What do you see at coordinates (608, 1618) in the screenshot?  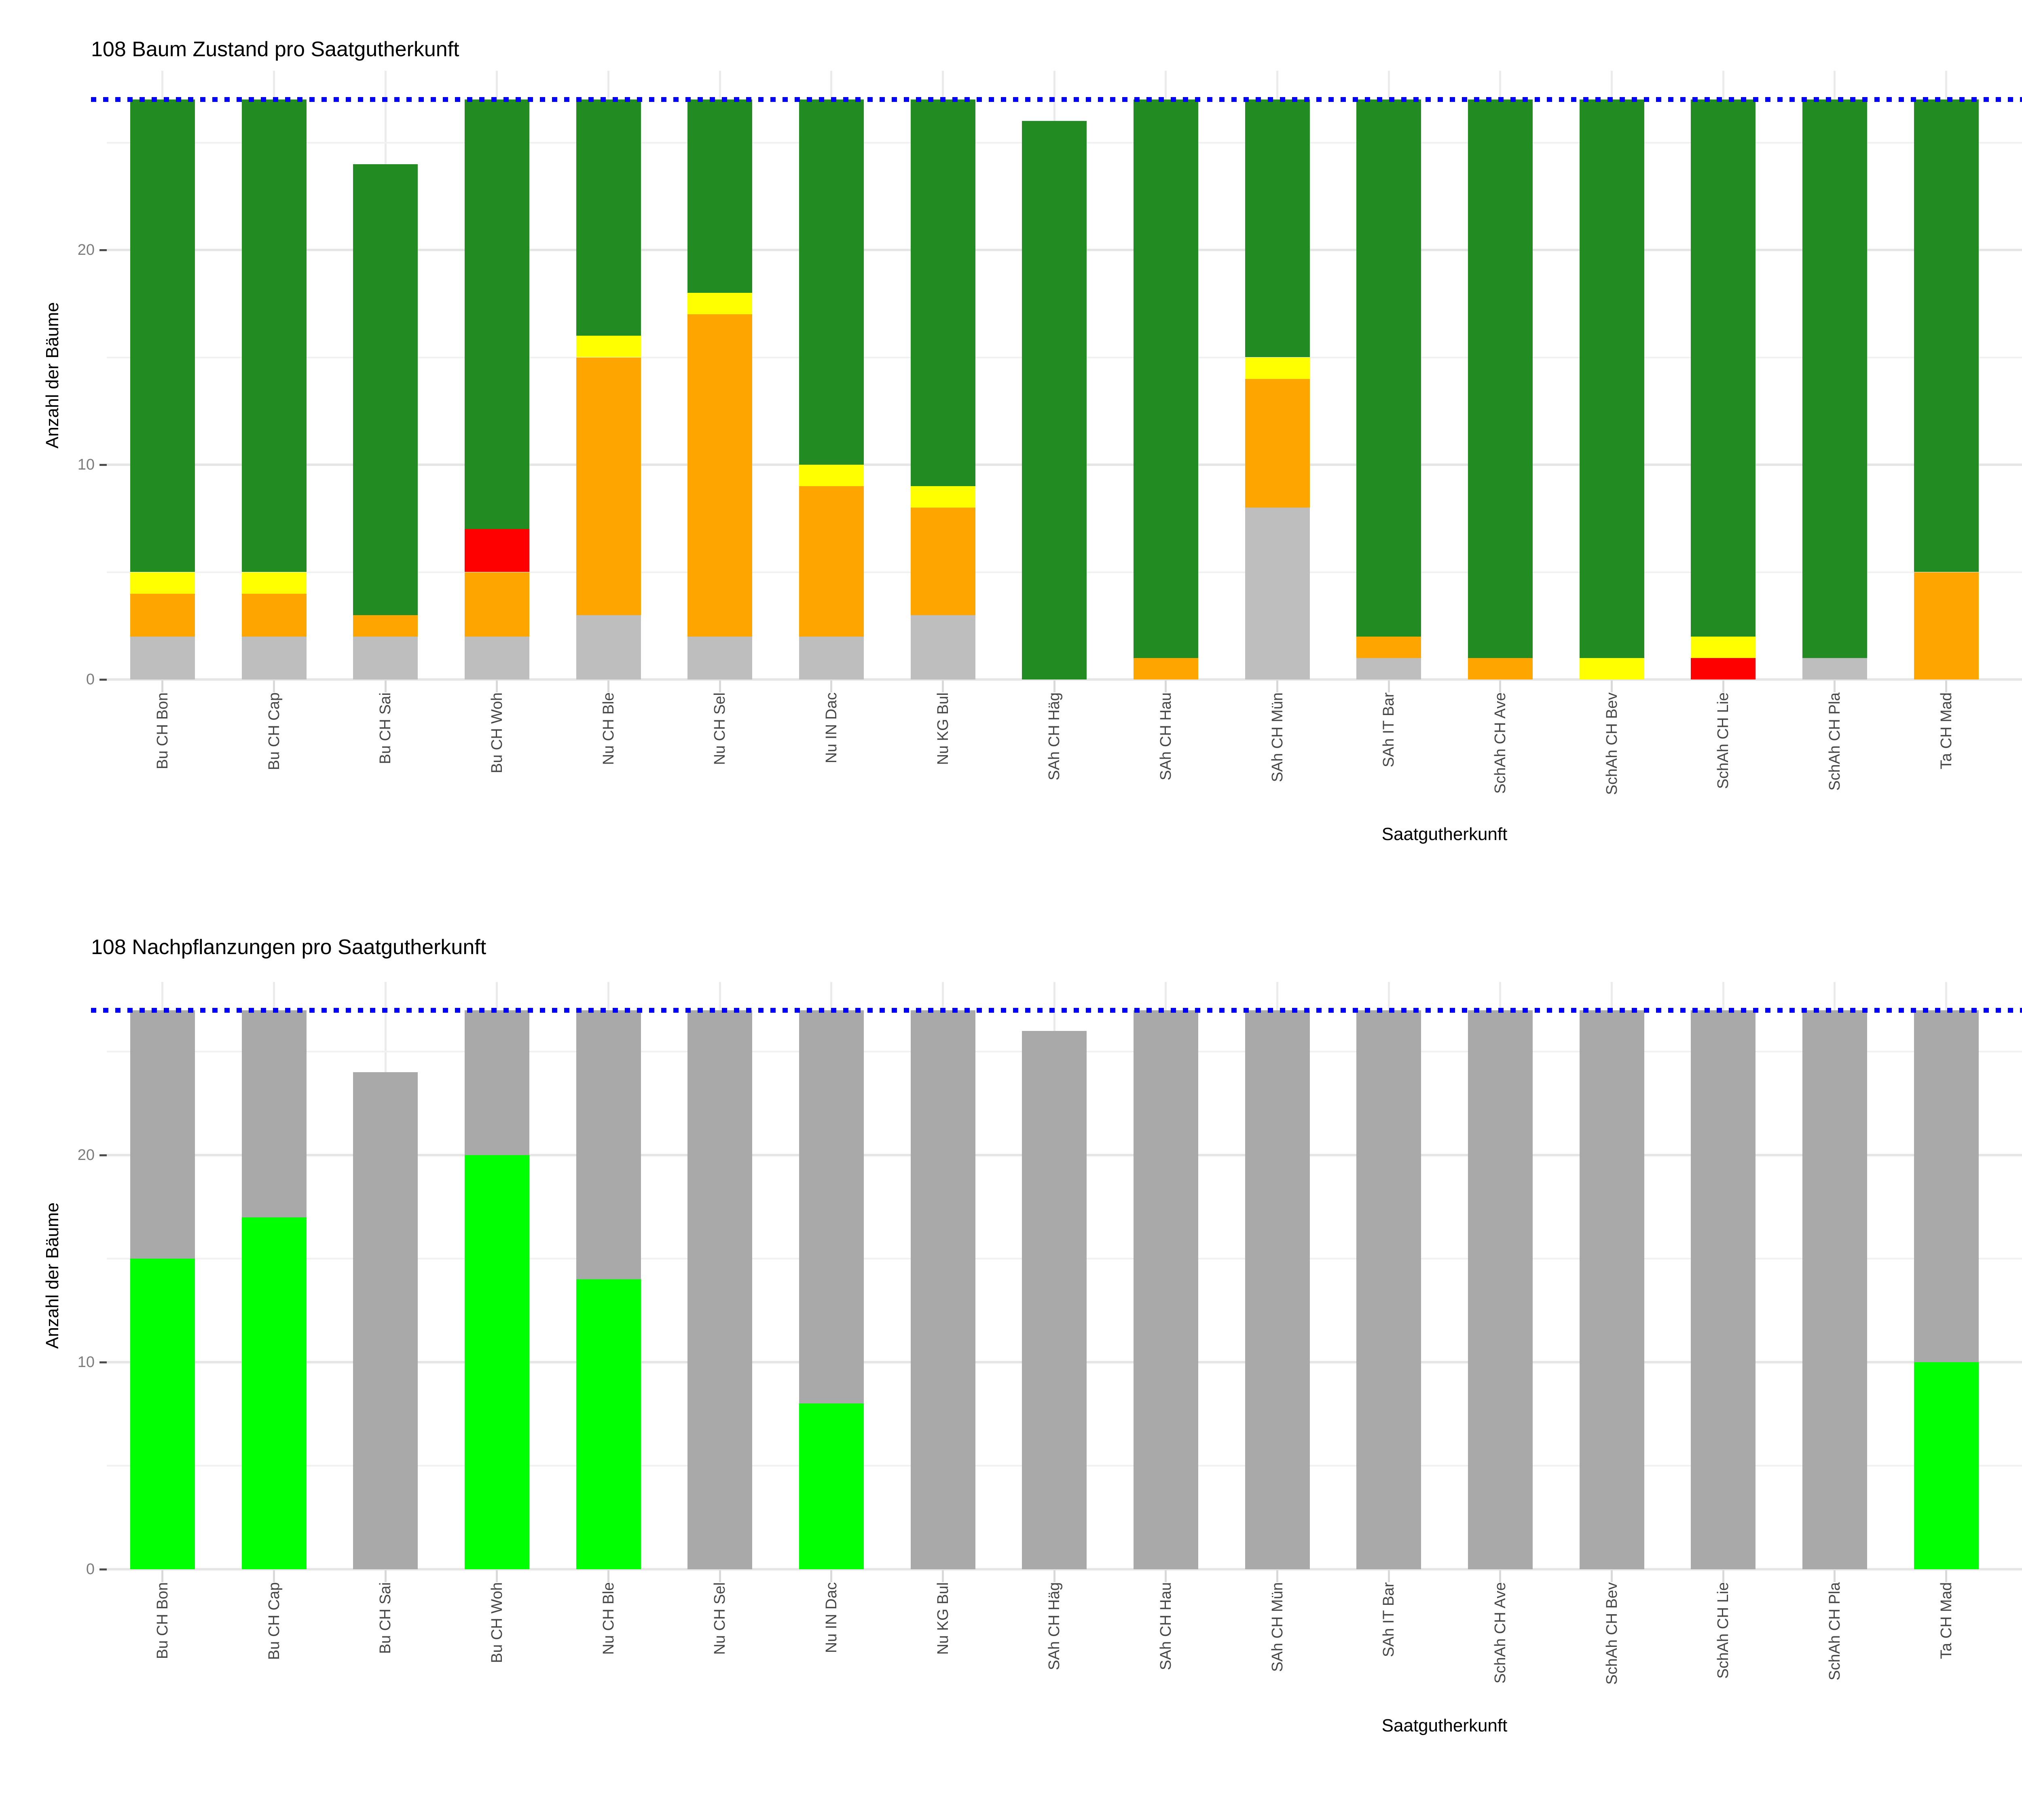 I see `x-category-label: Nu CH Ble` at bounding box center [608, 1618].